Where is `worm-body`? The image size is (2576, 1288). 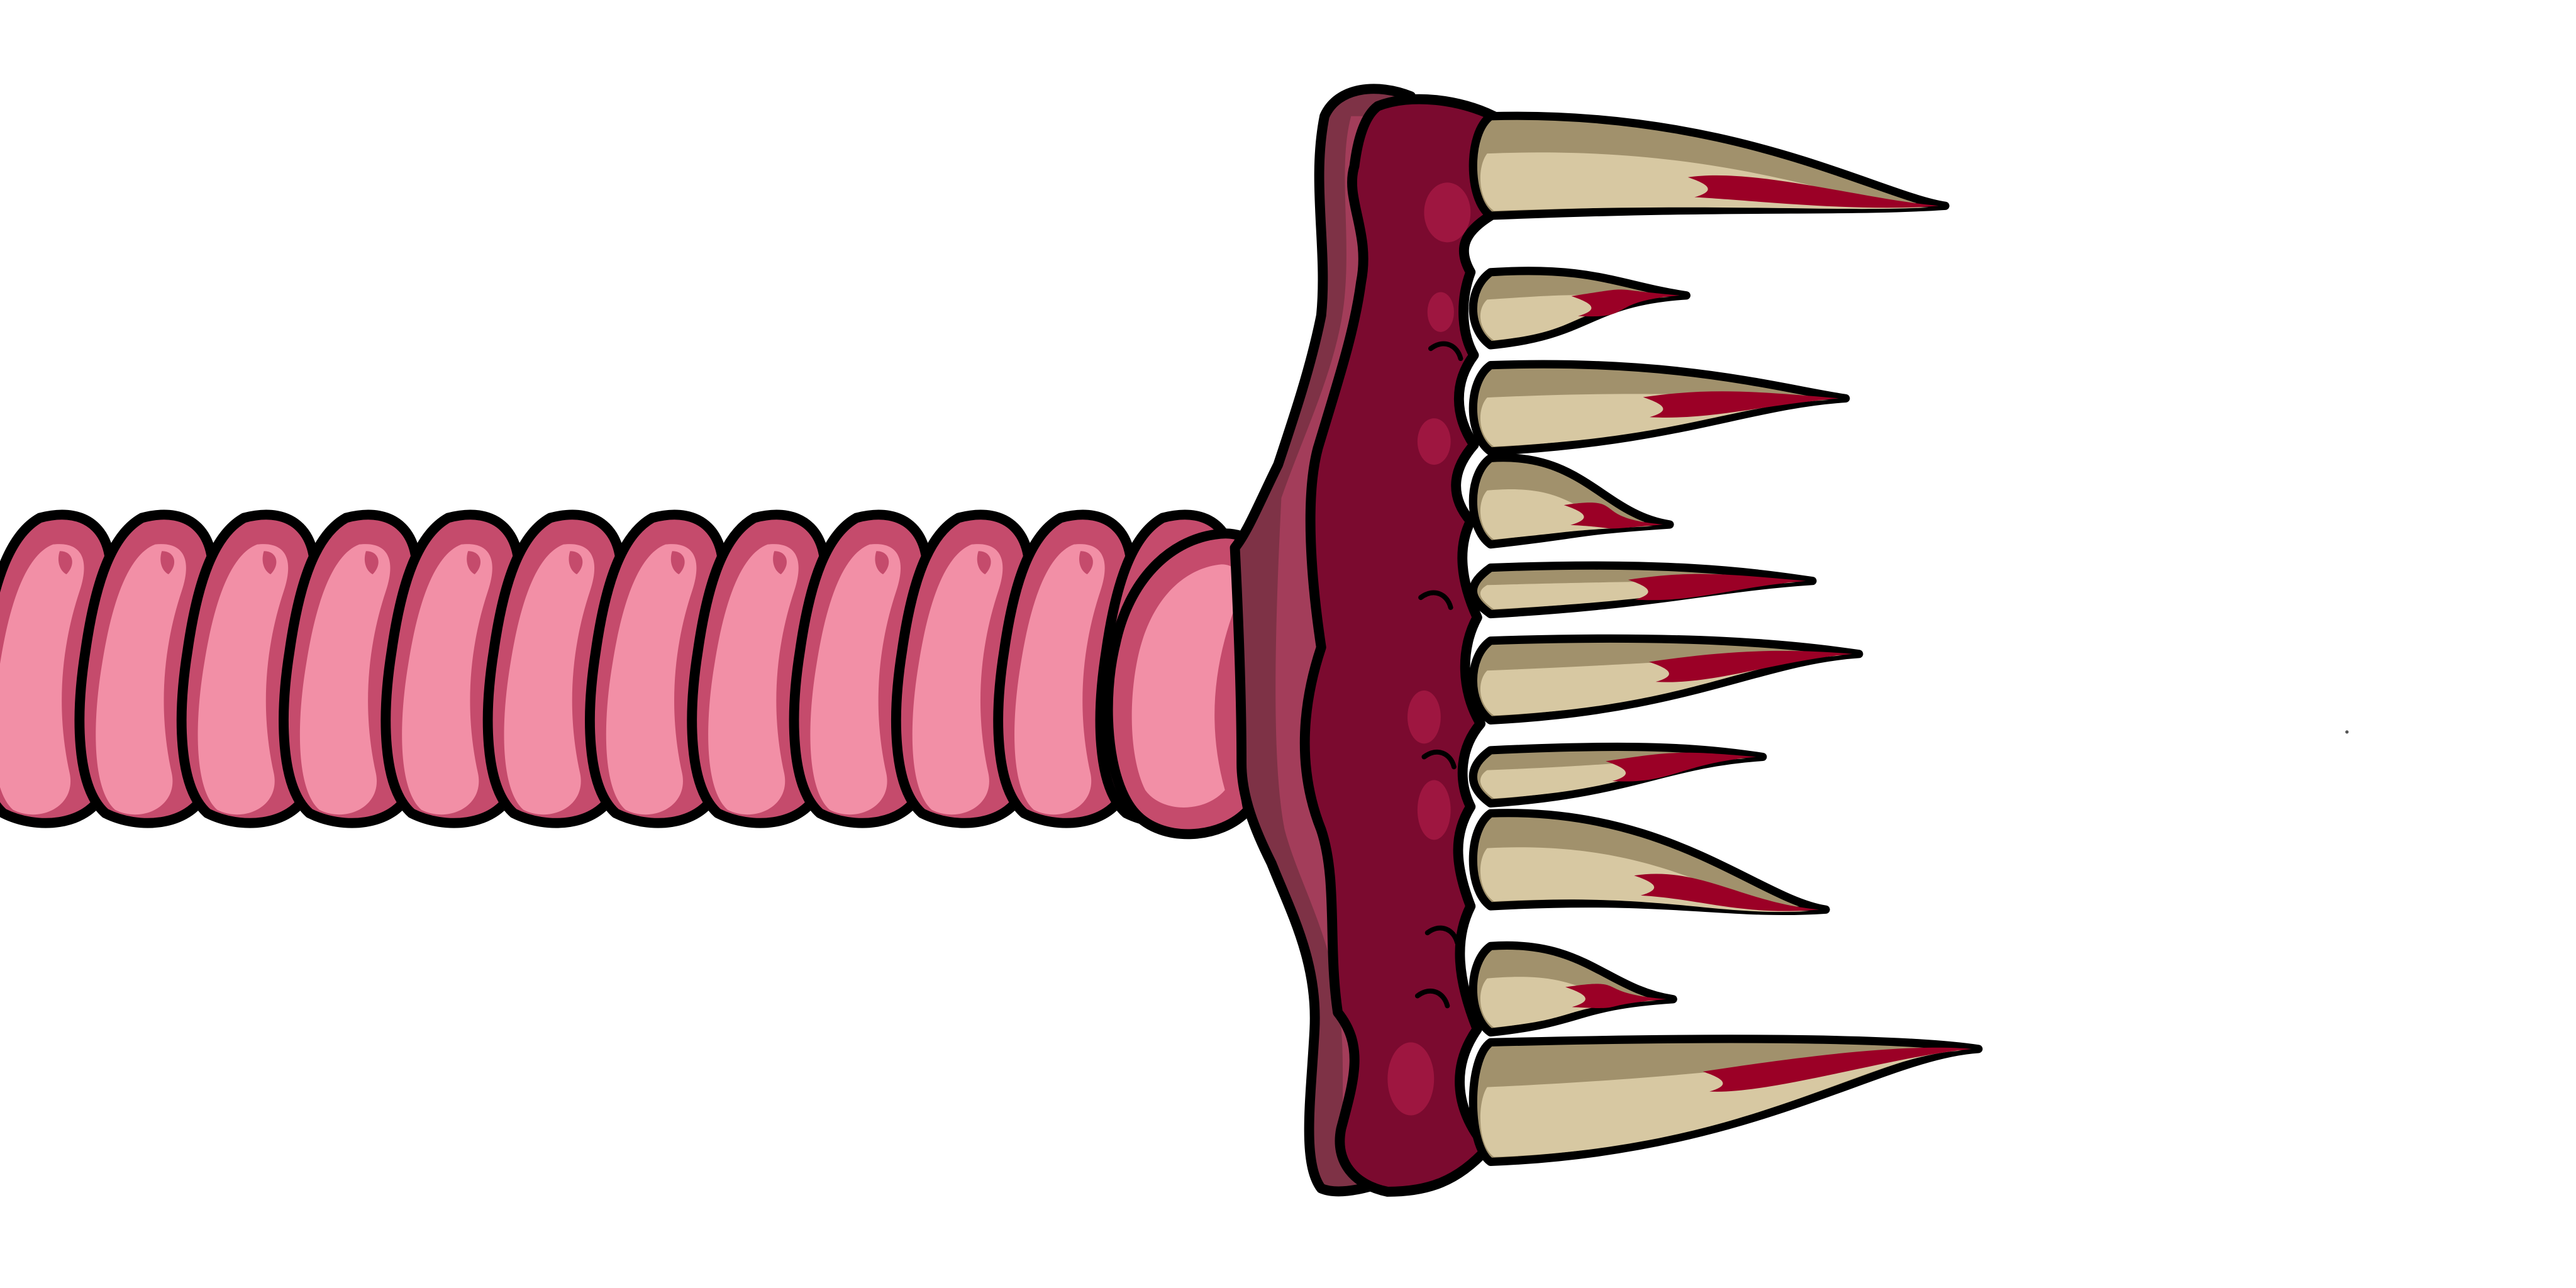 worm-body is located at coordinates (635, 674).